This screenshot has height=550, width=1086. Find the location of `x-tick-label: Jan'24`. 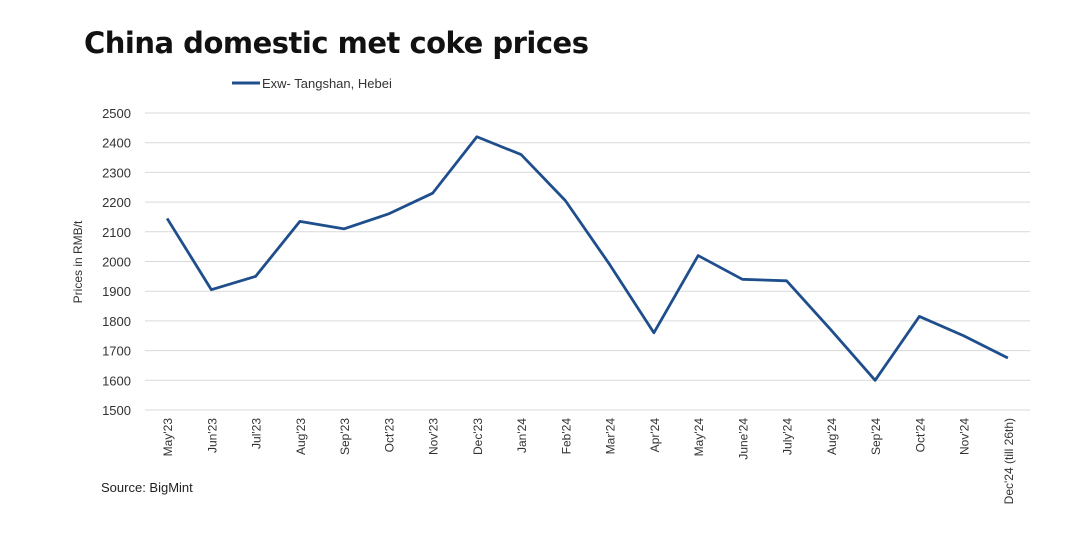

x-tick-label: Jan'24 is located at coordinates (522, 435).